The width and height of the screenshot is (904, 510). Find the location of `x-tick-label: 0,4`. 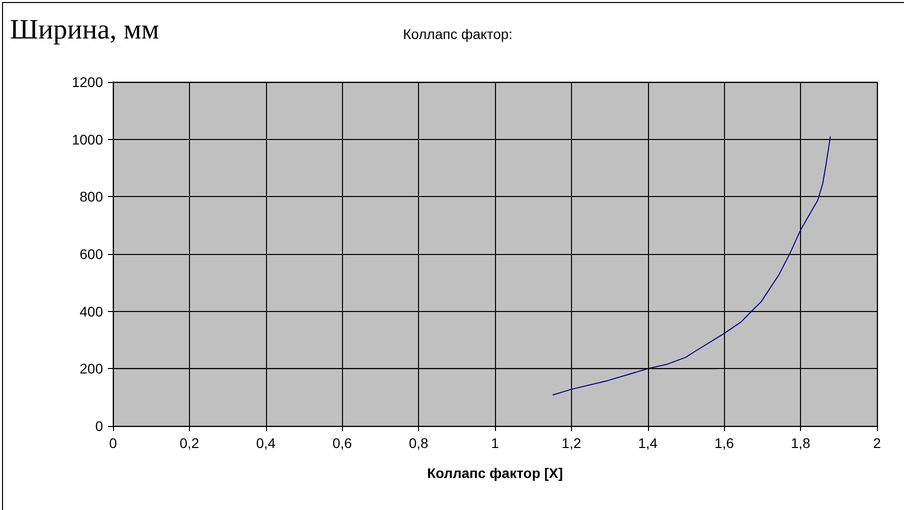

x-tick-label: 0,4 is located at coordinates (266, 443).